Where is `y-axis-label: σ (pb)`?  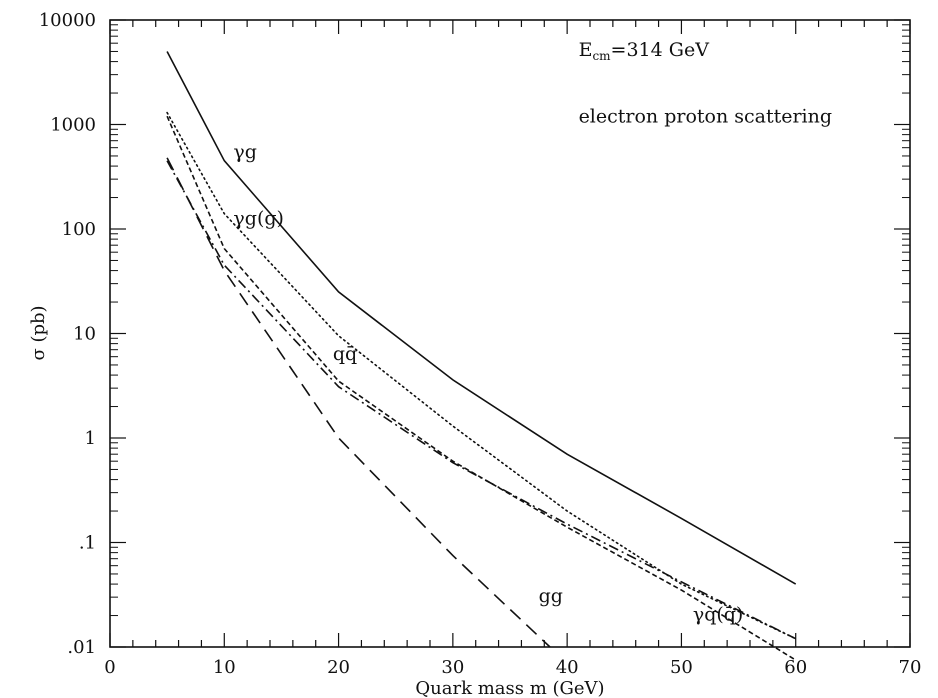 y-axis-label: σ (pb) is located at coordinates (38, 332).